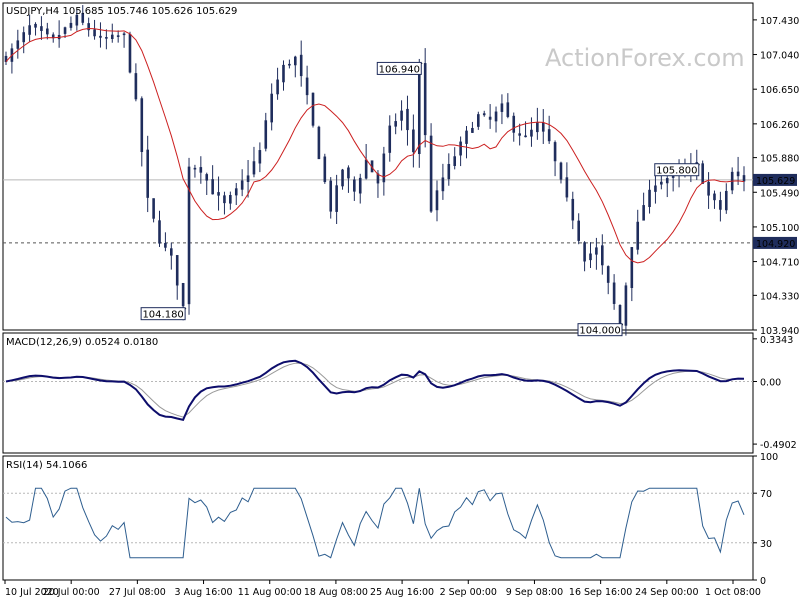 Image resolution: width=800 pixels, height=600 pixels. Describe the element at coordinates (779, 125) in the screenshot. I see `price-axis-label: 106.260` at that location.